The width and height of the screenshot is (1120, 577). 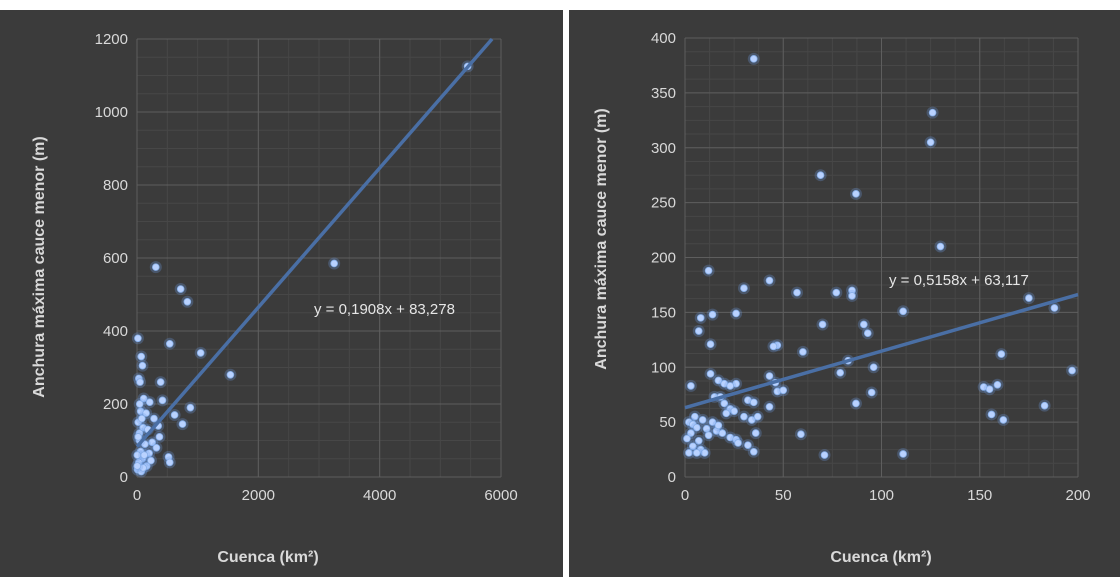 I want to click on y-tick-label: 600, so click(x=115, y=258).